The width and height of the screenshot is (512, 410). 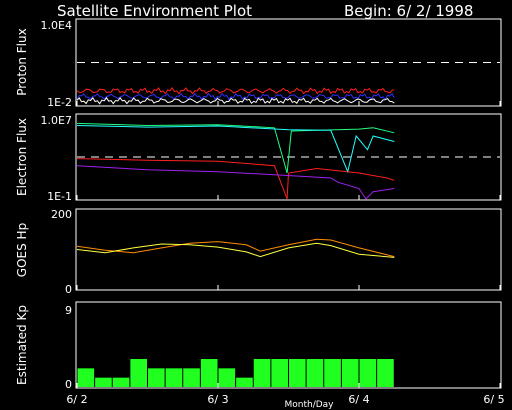 I want to click on electron-flux-ytick-bottom: 1E-1, so click(x=59, y=196).